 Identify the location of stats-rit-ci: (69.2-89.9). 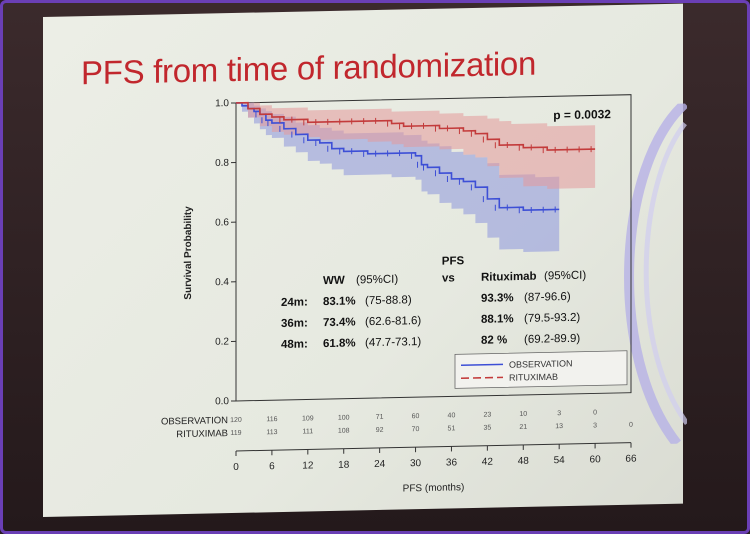
(552, 339).